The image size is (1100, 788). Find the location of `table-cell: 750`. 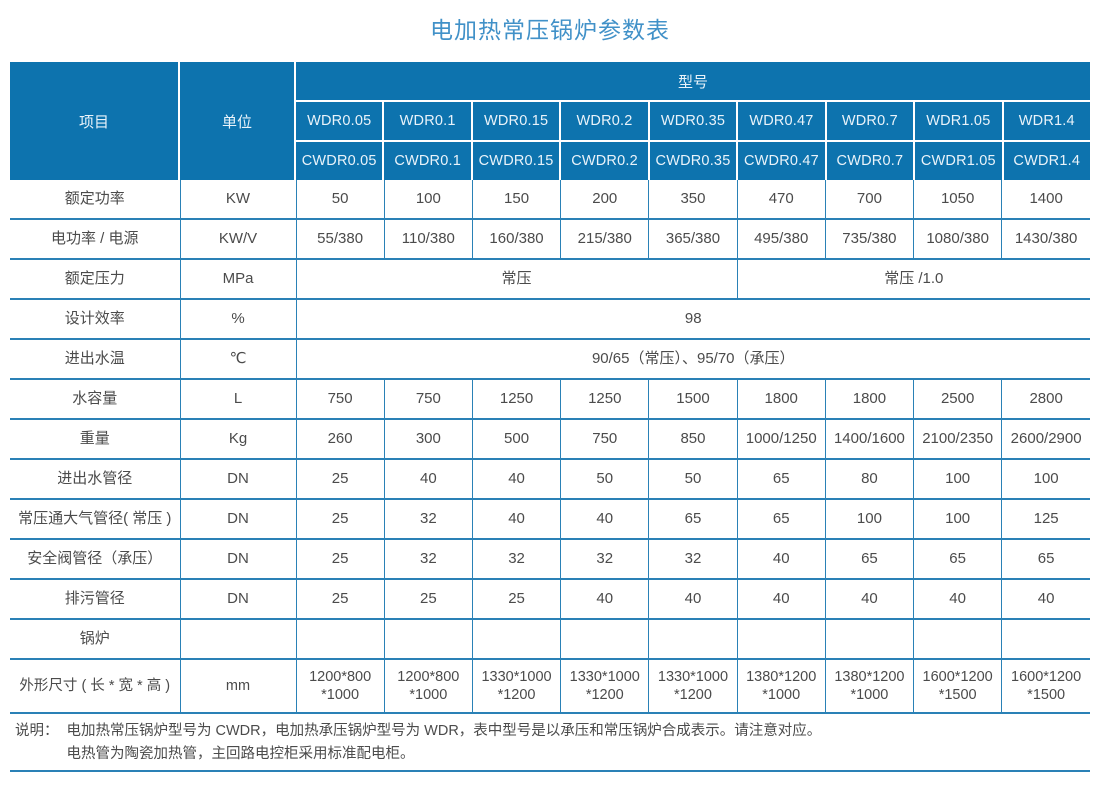

table-cell: 750 is located at coordinates (428, 398).